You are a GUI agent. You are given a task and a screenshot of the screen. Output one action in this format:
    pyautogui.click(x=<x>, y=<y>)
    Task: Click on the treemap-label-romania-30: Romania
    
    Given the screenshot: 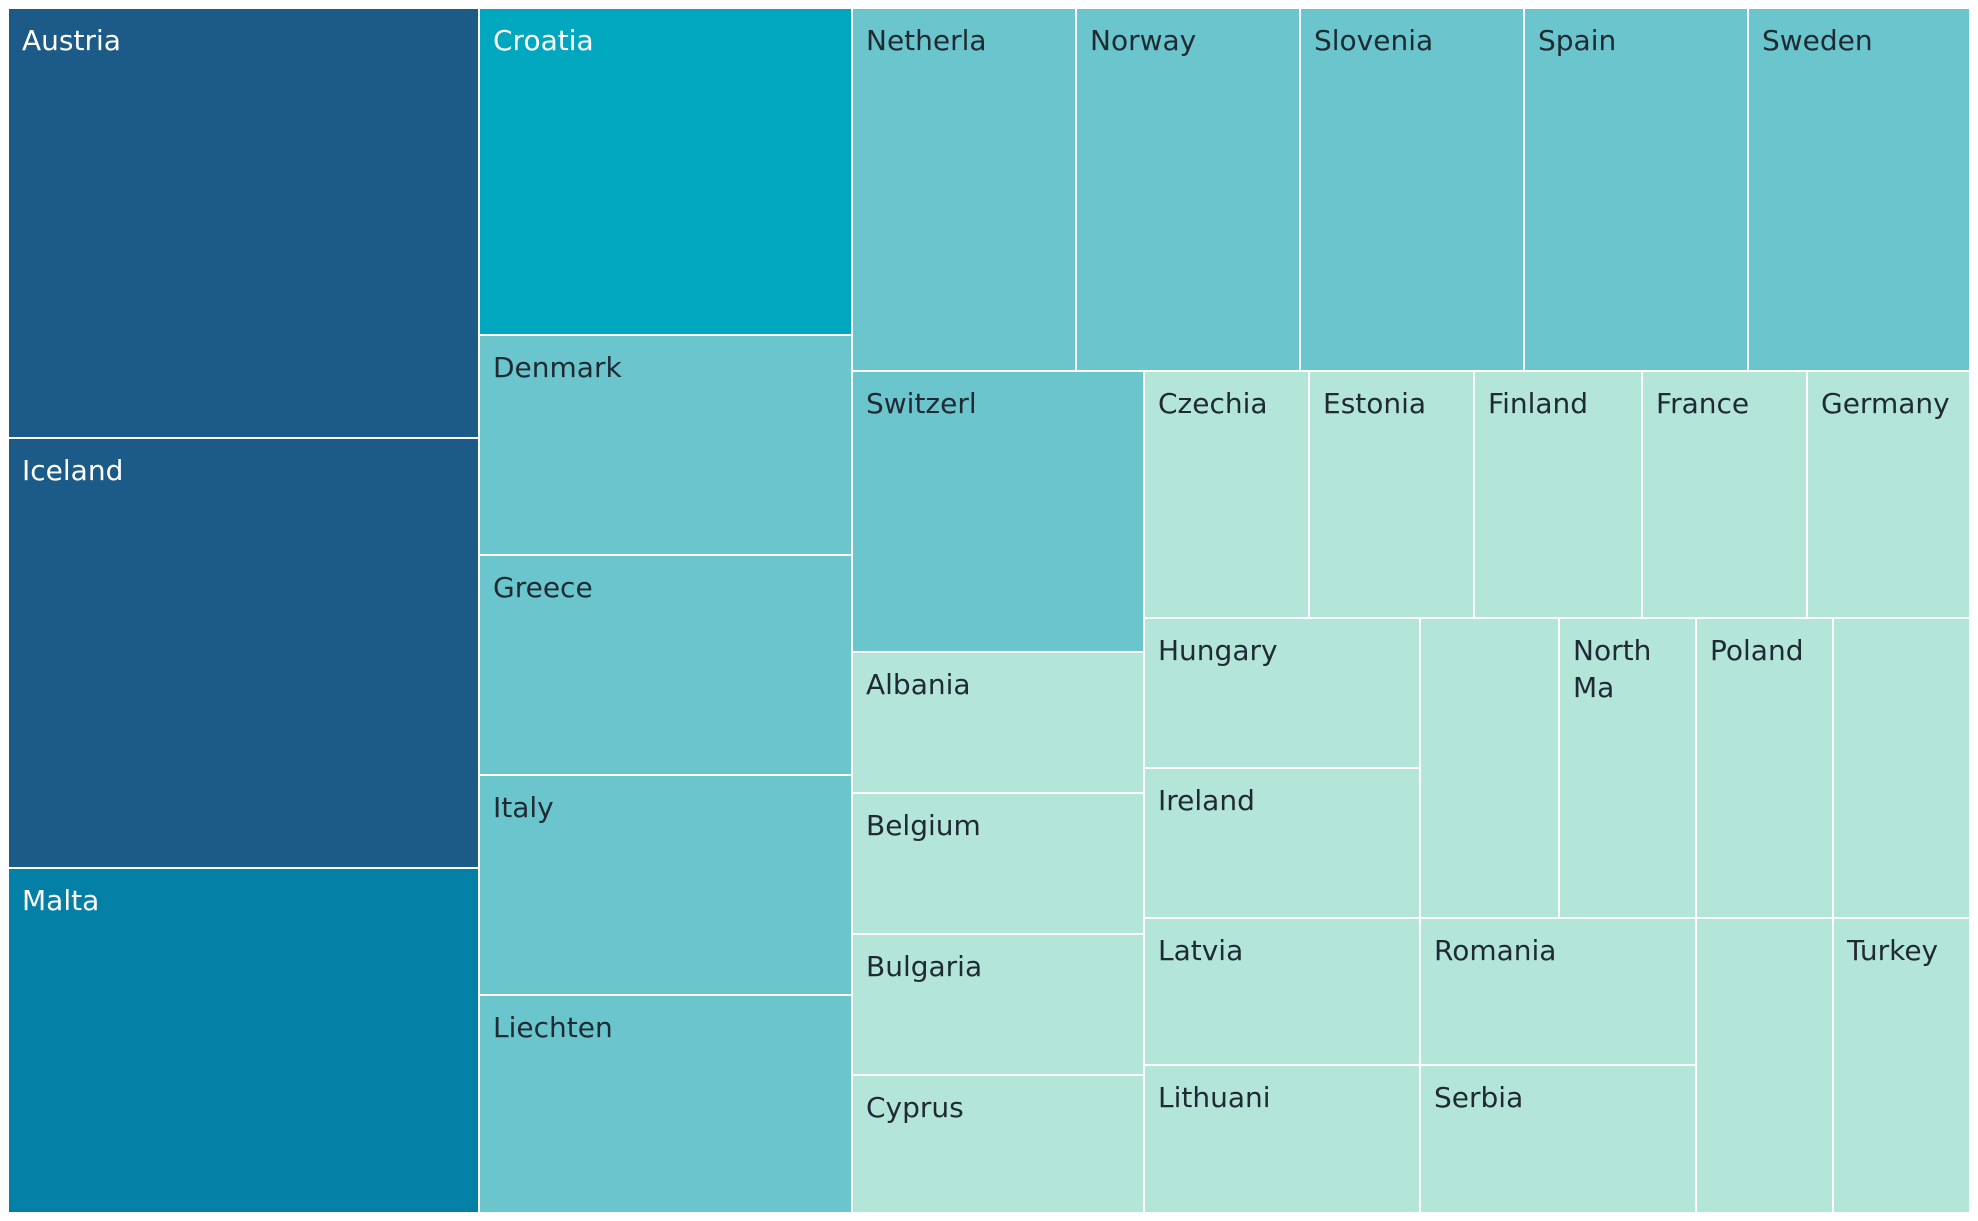 What is the action you would take?
    pyautogui.click(x=1495, y=950)
    